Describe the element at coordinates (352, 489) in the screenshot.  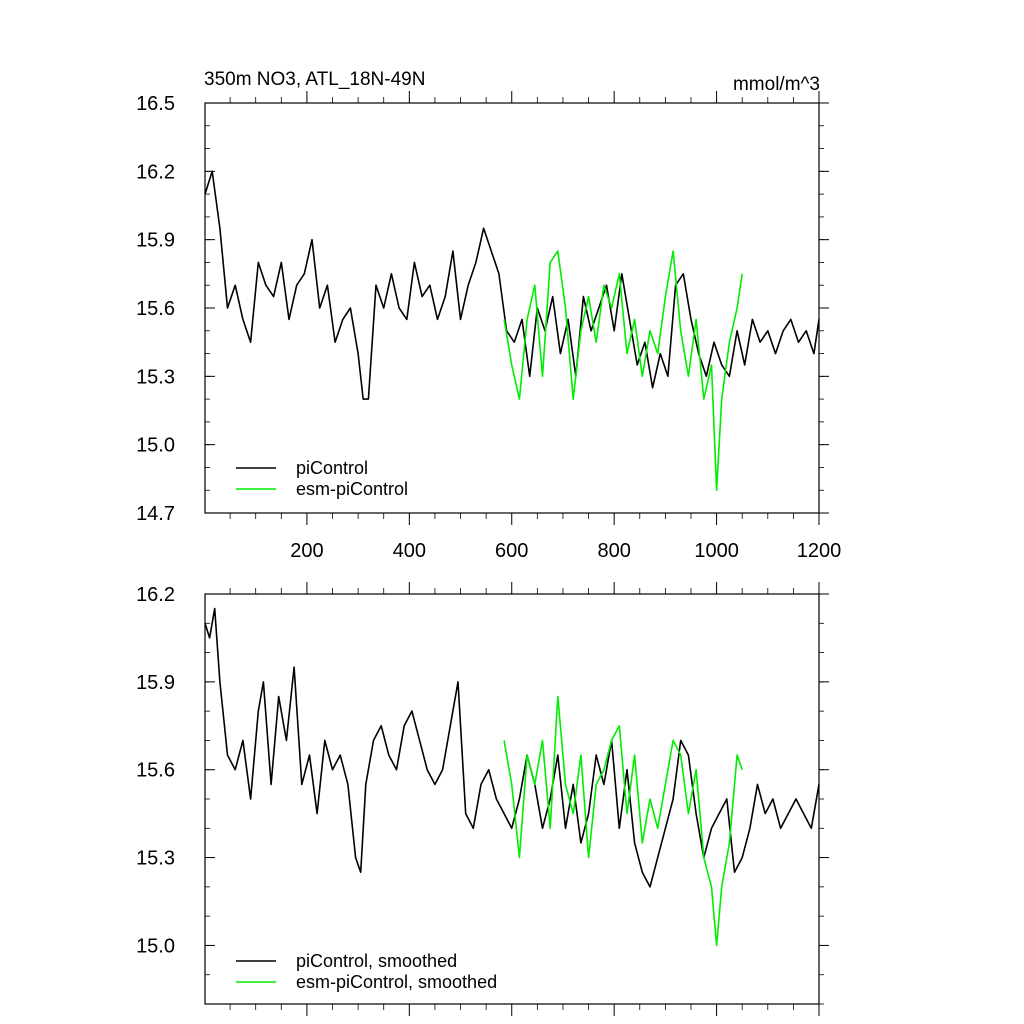
I see `top-legend-label-esm-picontrol: esm-piControl` at that location.